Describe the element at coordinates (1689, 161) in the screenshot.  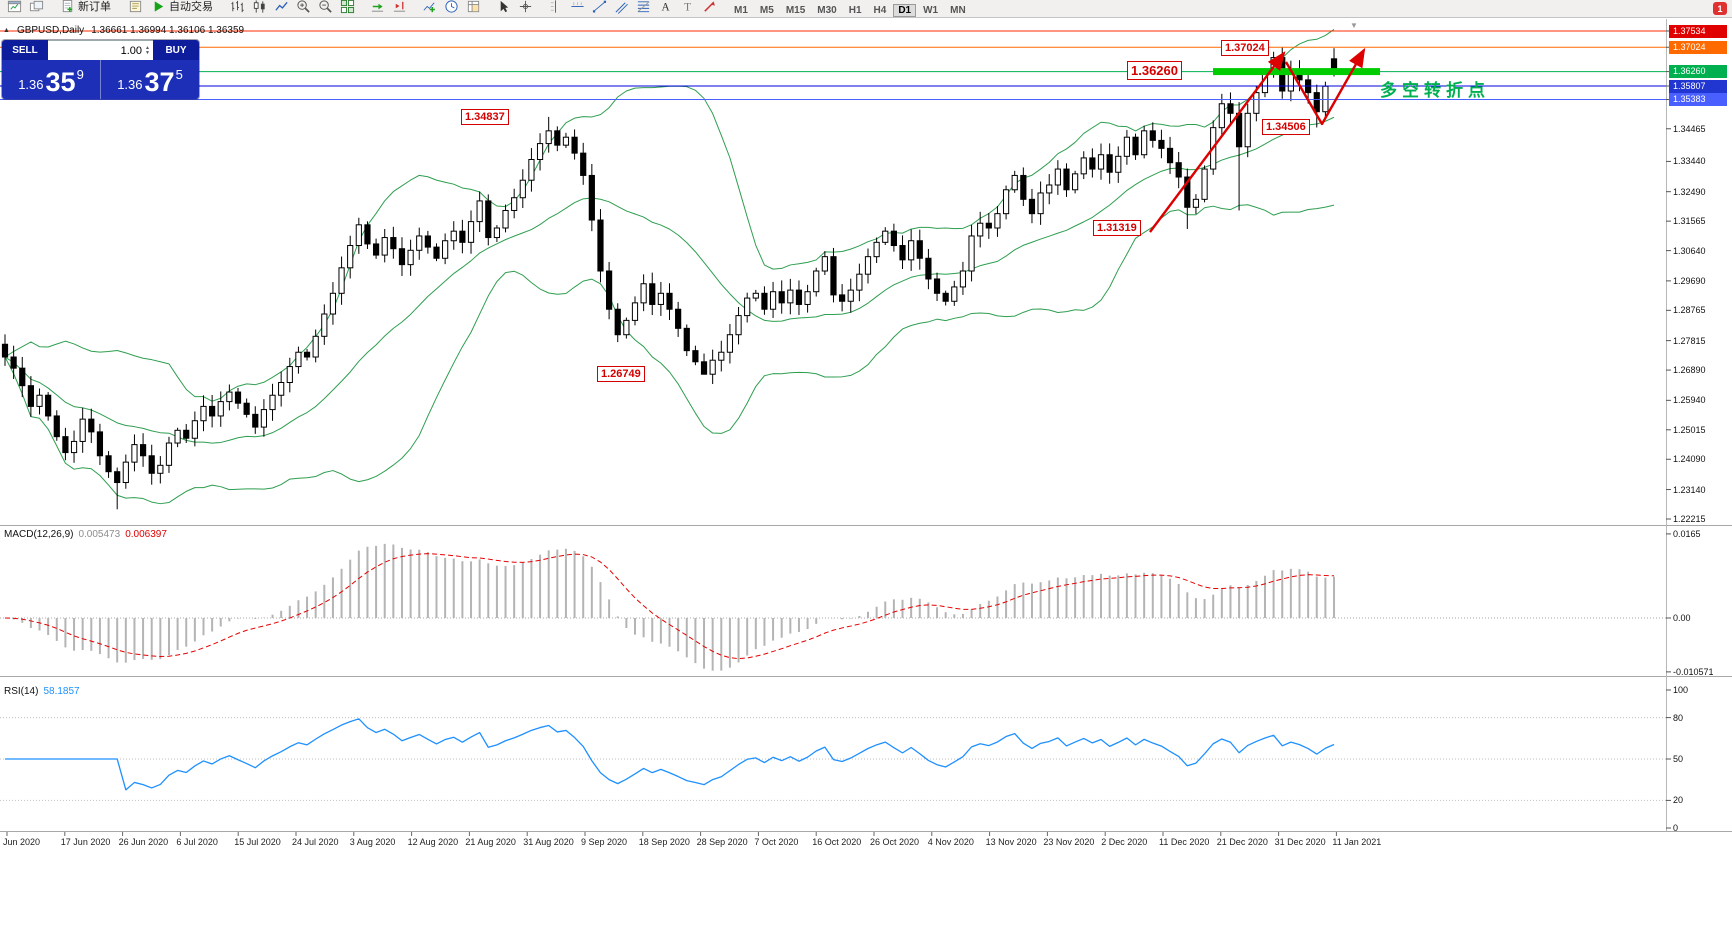
I see `price-axis-tick: 1.33440` at that location.